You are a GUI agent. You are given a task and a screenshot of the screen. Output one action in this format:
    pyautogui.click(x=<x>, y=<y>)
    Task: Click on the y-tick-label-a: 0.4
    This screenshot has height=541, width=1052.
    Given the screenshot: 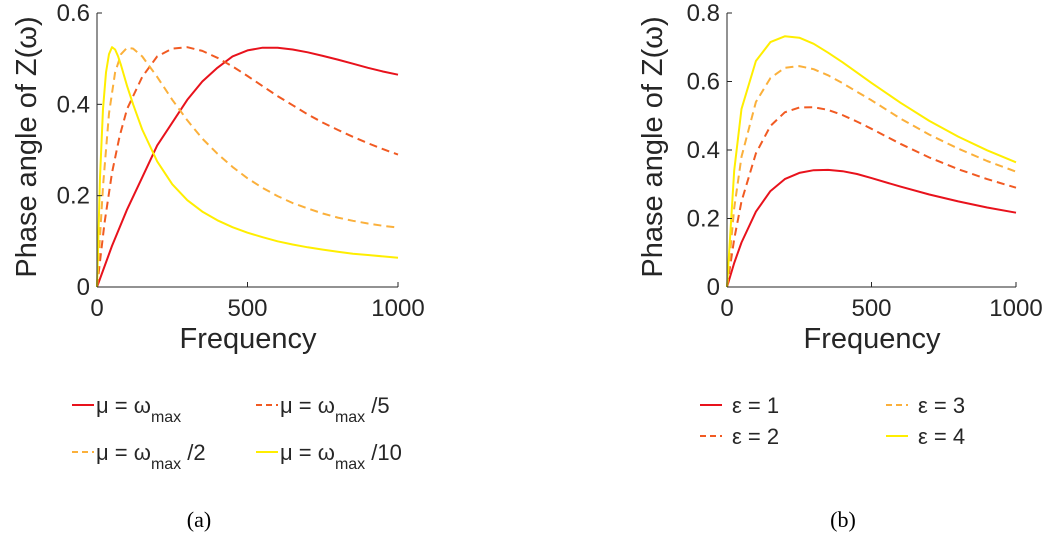 What is the action you would take?
    pyautogui.click(x=73, y=104)
    